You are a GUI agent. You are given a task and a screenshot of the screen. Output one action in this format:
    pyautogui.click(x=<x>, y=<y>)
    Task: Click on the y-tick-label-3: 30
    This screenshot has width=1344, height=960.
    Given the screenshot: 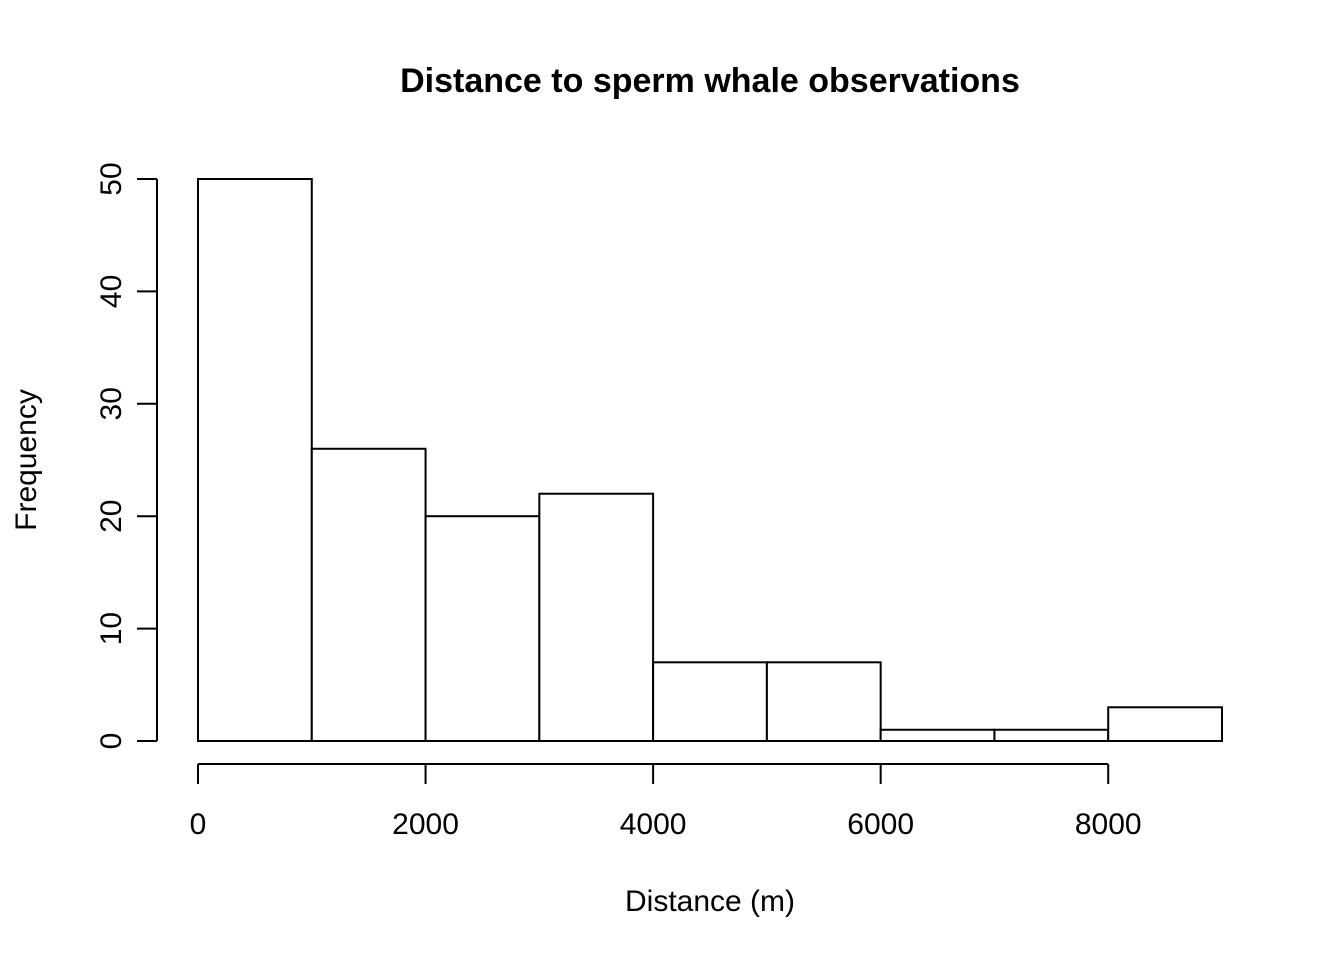 What is the action you would take?
    pyautogui.click(x=111, y=403)
    